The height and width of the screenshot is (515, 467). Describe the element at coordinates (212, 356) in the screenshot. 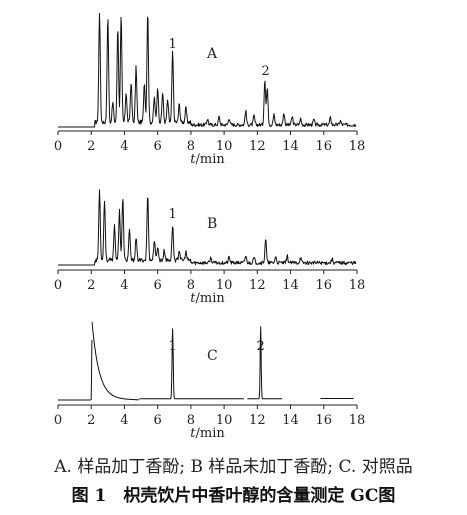

I see `panel-label-c: C` at that location.